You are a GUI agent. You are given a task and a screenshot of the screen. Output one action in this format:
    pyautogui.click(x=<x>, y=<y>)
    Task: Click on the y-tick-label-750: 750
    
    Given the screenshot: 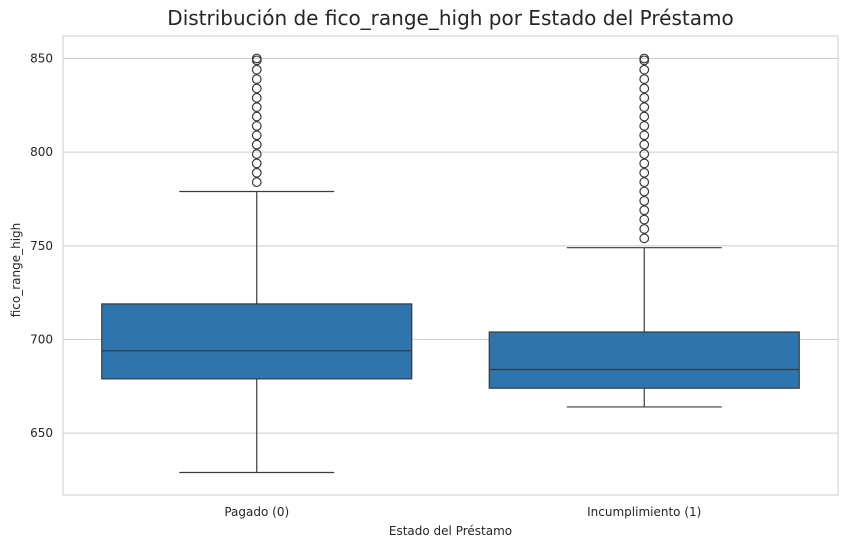 What is the action you would take?
    pyautogui.click(x=41, y=246)
    